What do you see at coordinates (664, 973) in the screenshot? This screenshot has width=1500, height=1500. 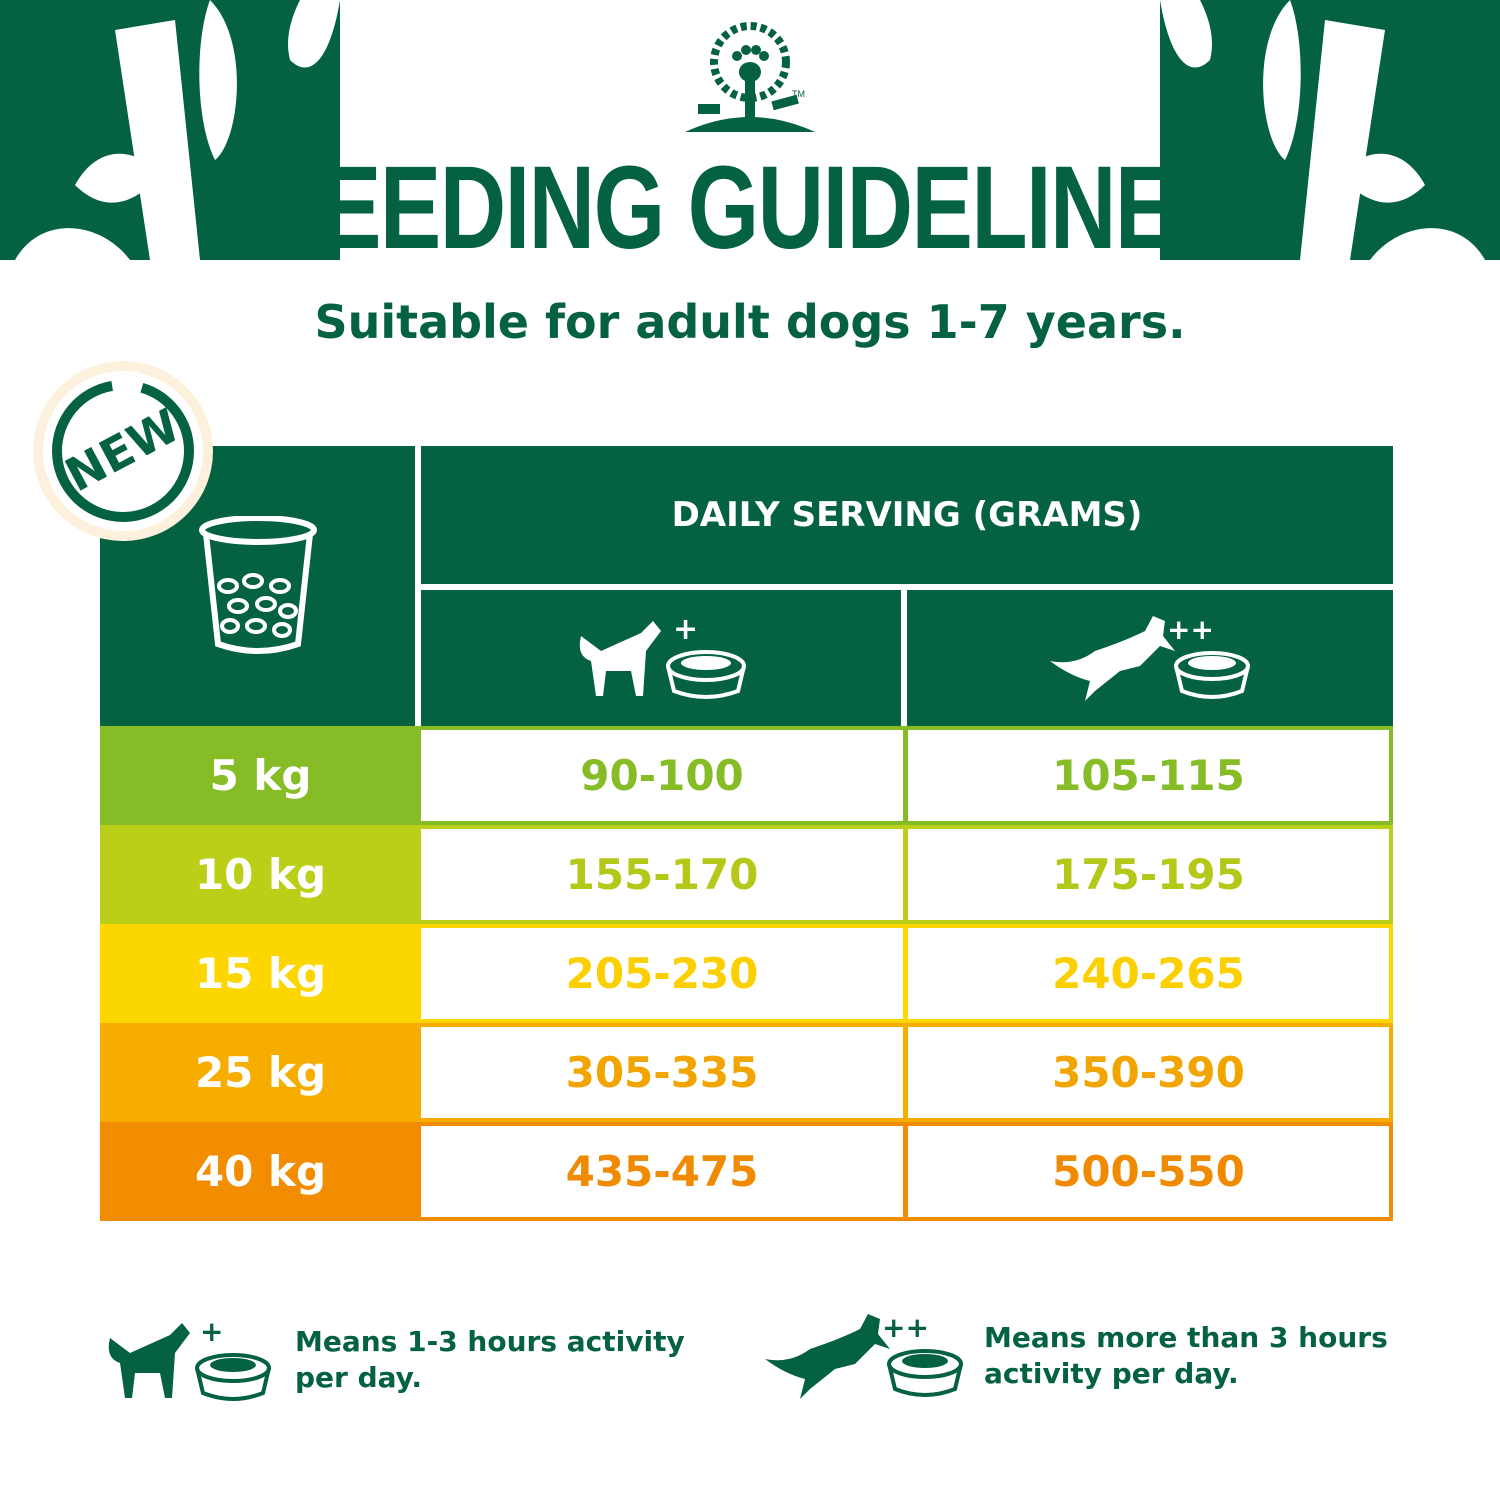 I see `serving-moderate-cell: 205-230` at bounding box center [664, 973].